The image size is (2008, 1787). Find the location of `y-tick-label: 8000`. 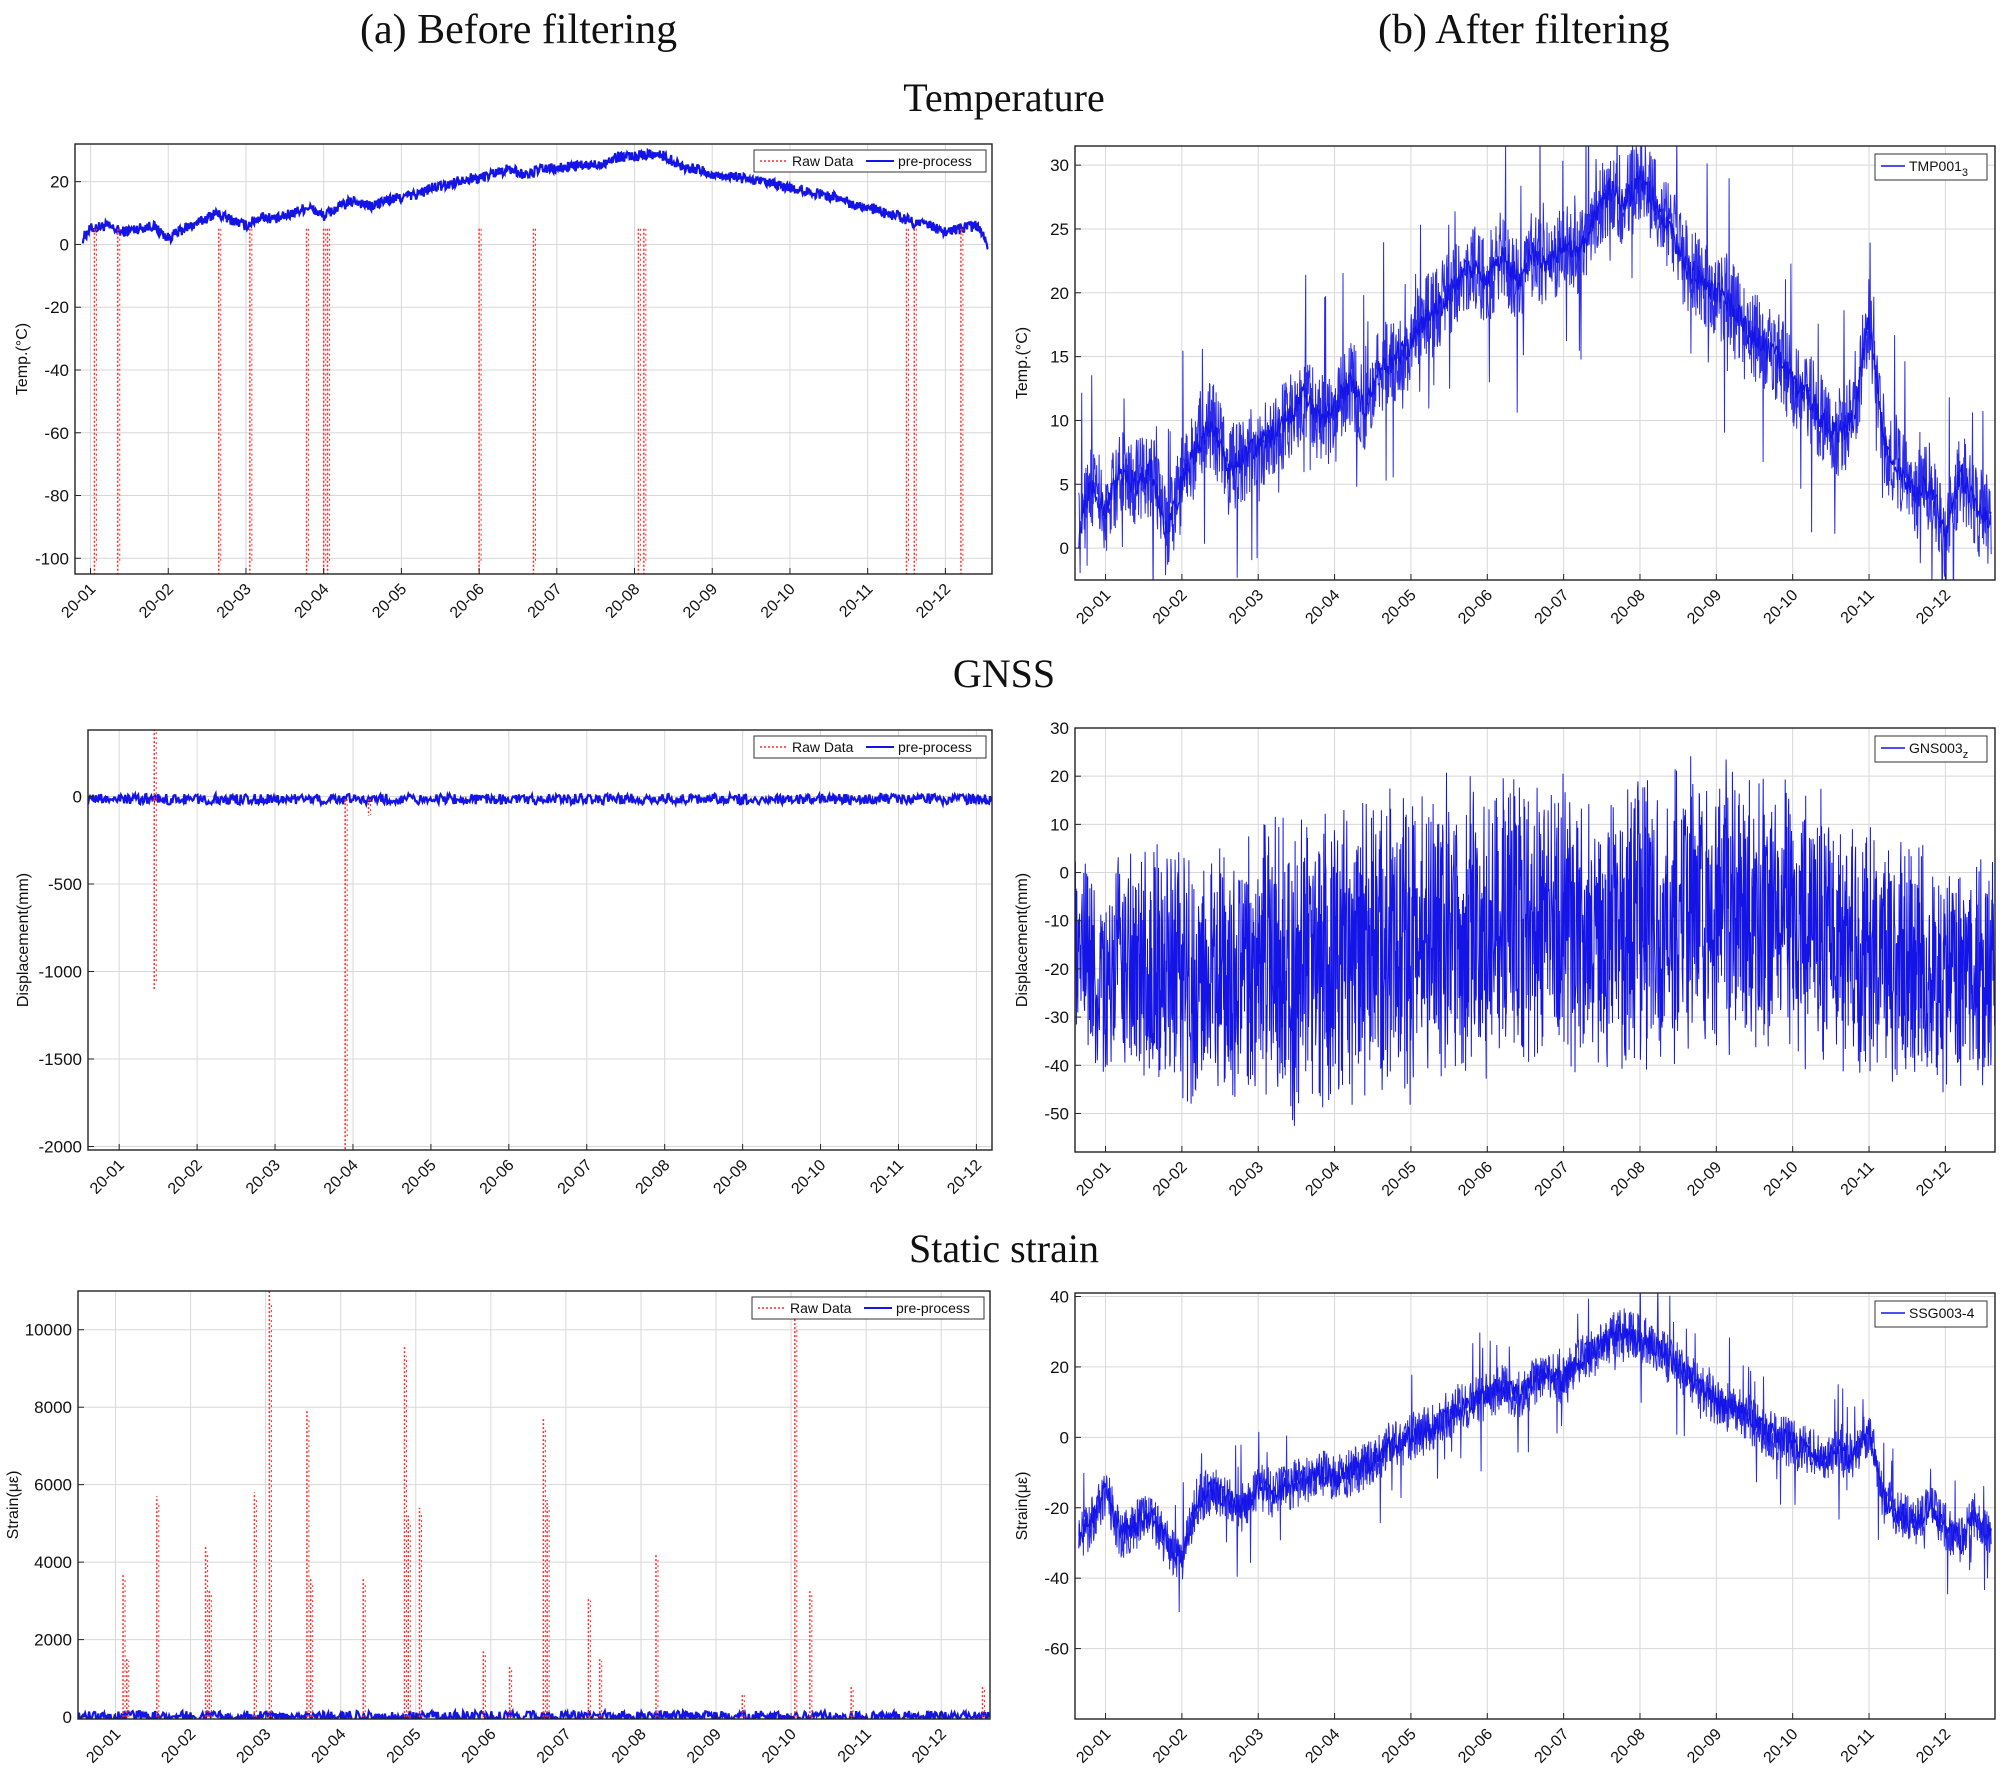

y-tick-label: 8000 is located at coordinates (53, 1407).